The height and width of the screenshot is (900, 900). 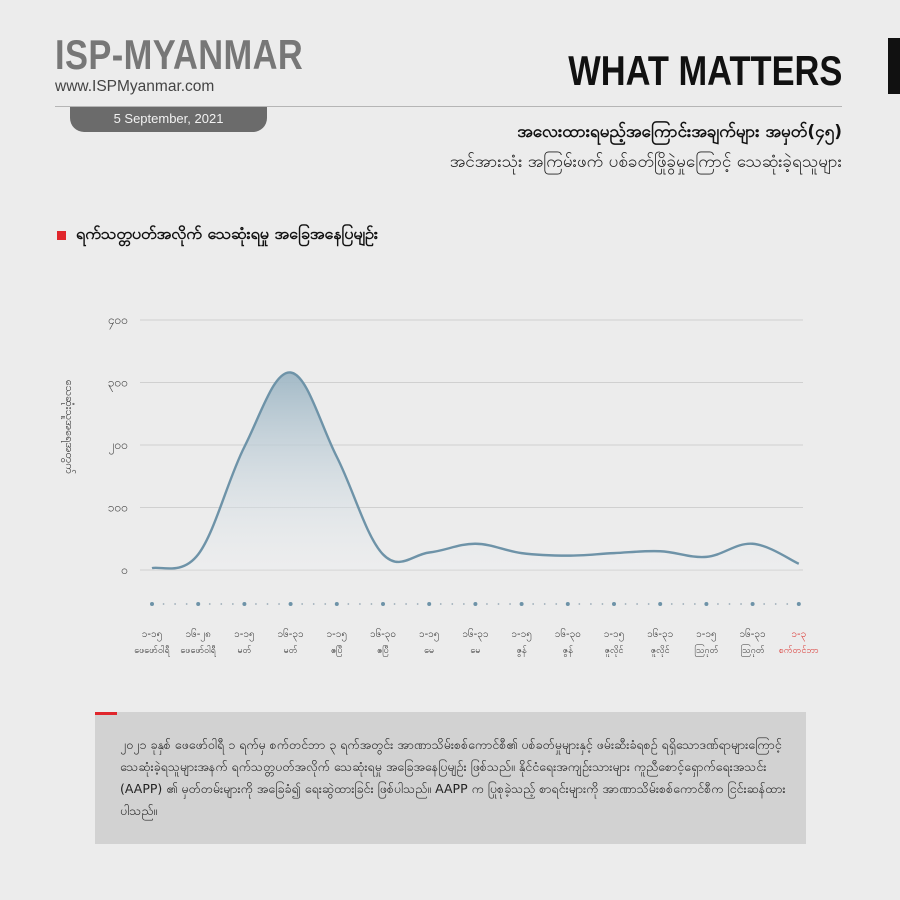 What do you see at coordinates (118, 321) in the screenshot?
I see `y-tick-label: ၄၀၀` at bounding box center [118, 321].